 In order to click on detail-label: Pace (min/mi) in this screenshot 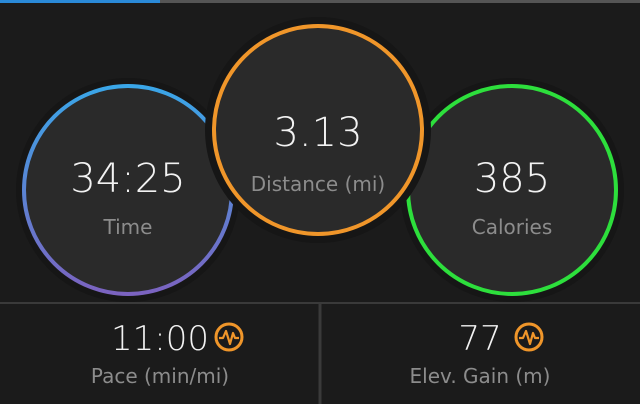, I will do `click(160, 376)`.